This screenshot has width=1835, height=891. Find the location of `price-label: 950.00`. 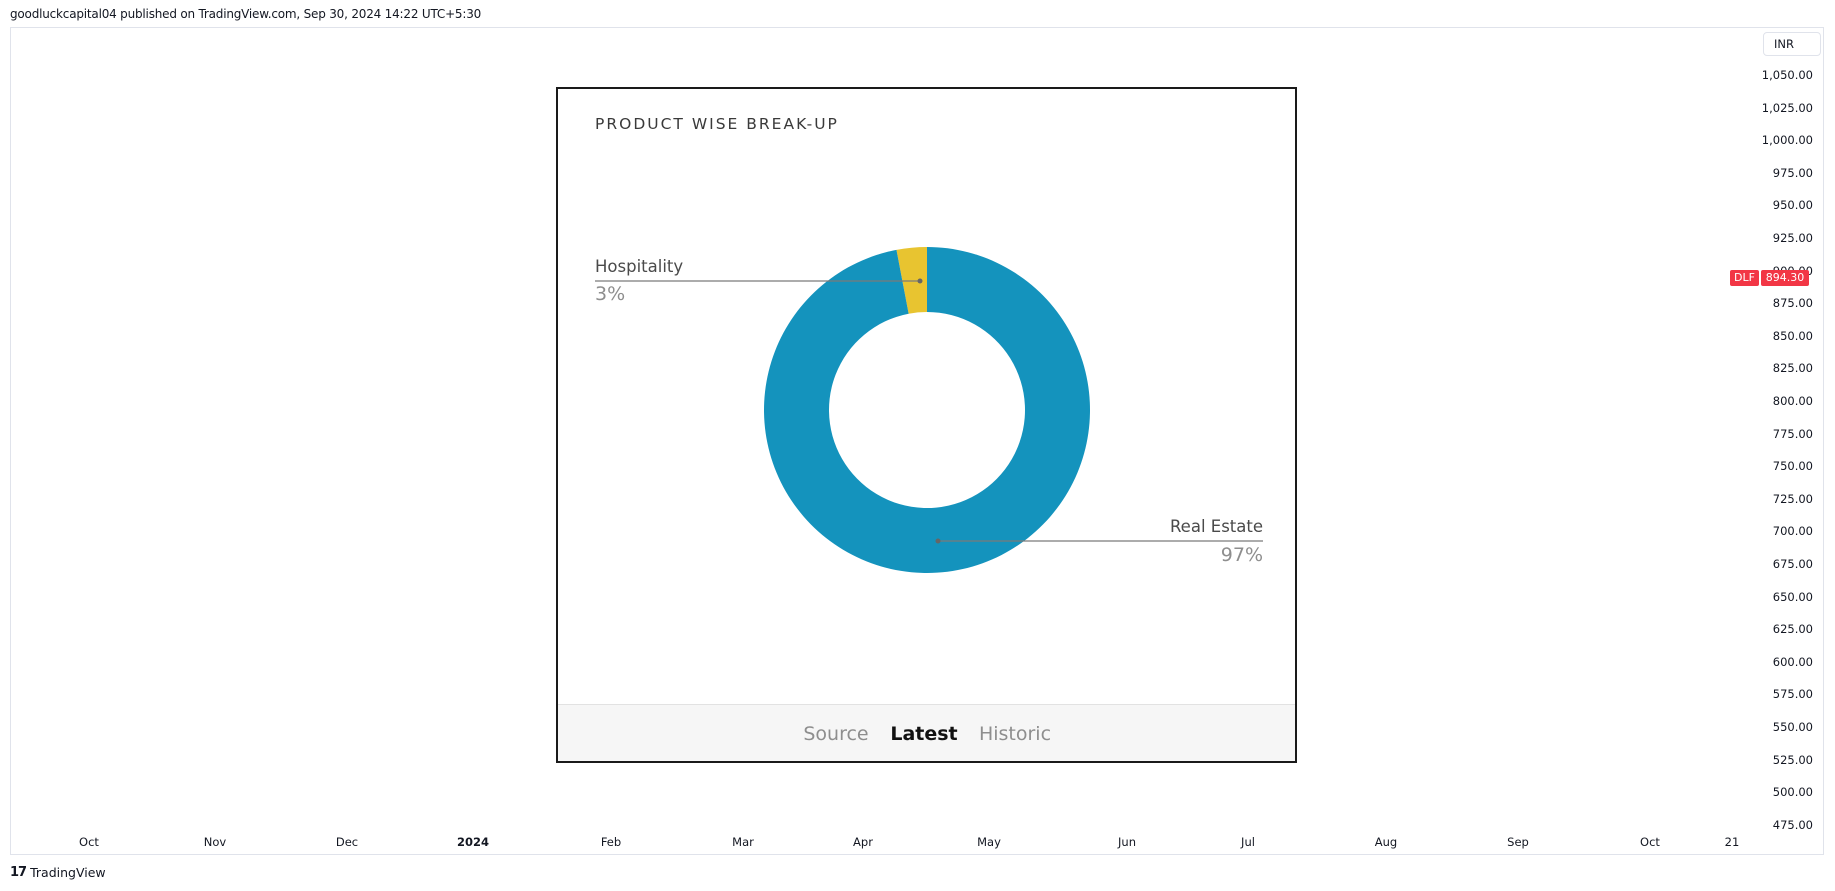

price-label: 950.00 is located at coordinates (1792, 205).